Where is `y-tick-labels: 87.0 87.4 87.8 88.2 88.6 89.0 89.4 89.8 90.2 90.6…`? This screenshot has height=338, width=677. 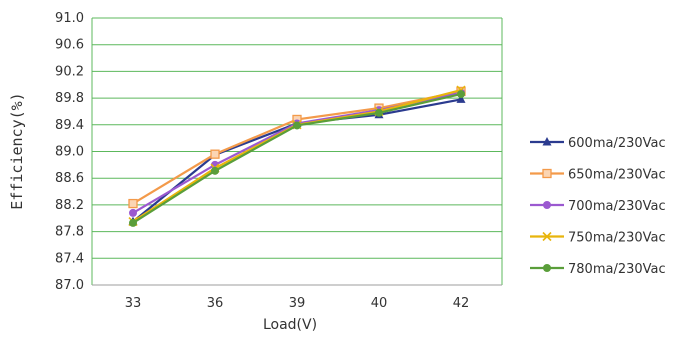 y-tick-labels: 87.0 87.4 87.8 88.2 88.6 89.0 89.4 89.8 90.2 90.6… is located at coordinates (69, 152).